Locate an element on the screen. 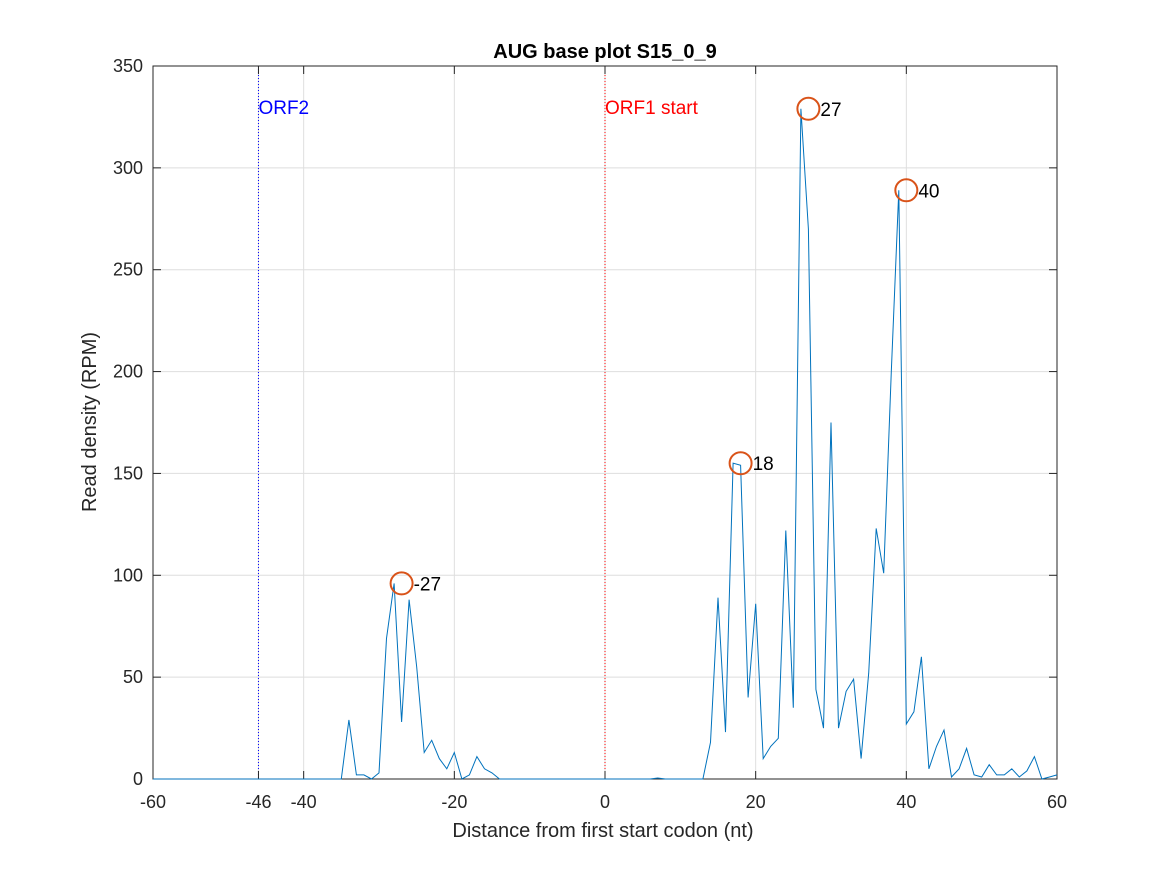  y-tick-label: 0 is located at coordinates (138, 779).